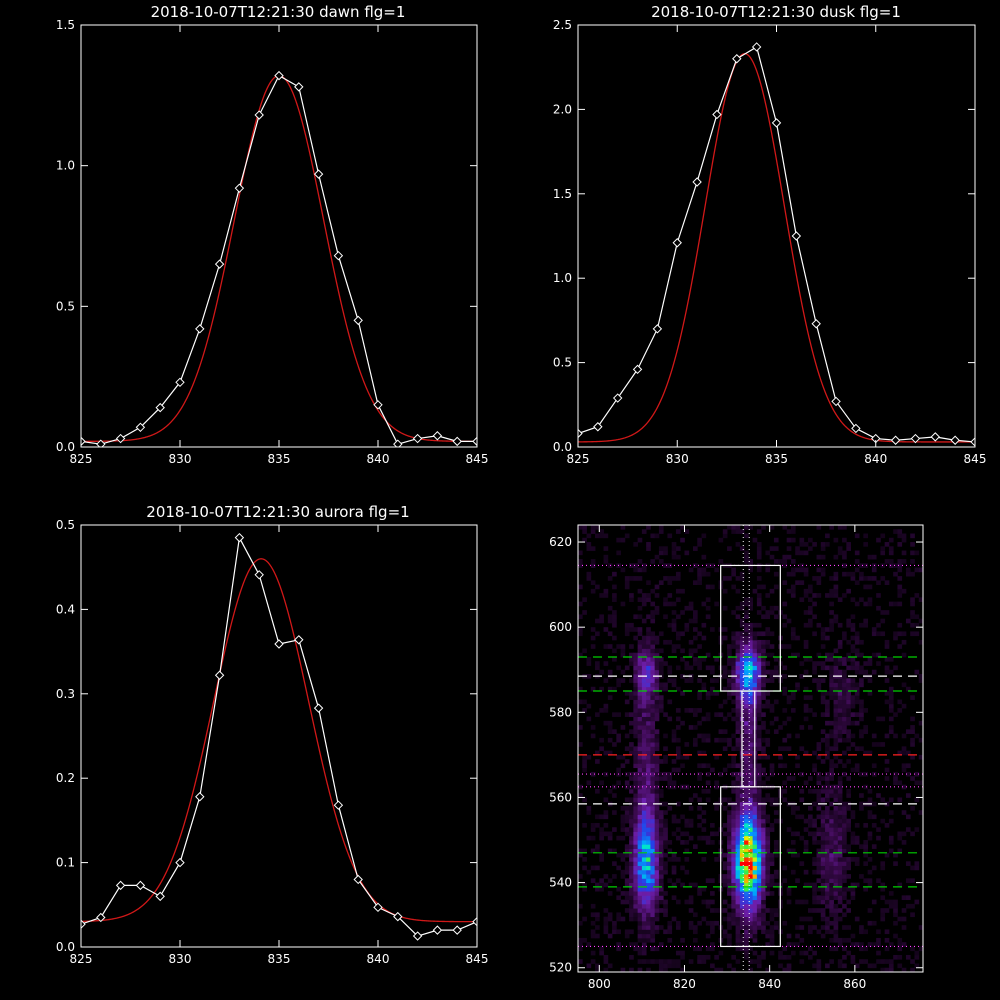  I want to click on aurora-data-point, so click(219, 675).